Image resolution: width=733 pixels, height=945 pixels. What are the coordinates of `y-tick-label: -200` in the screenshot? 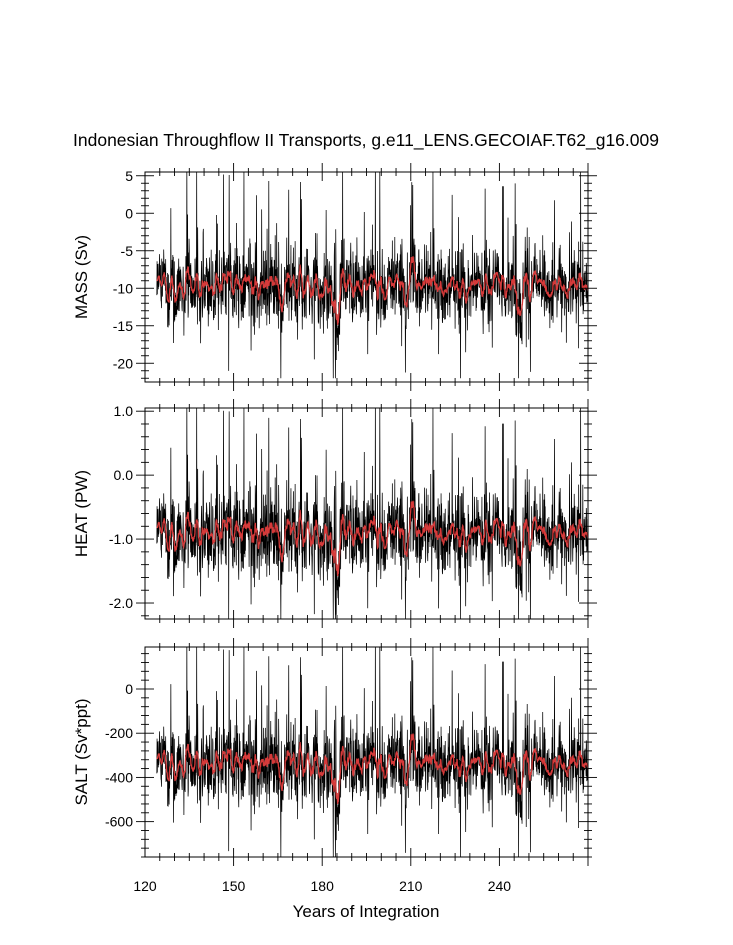 It's located at (119, 733).